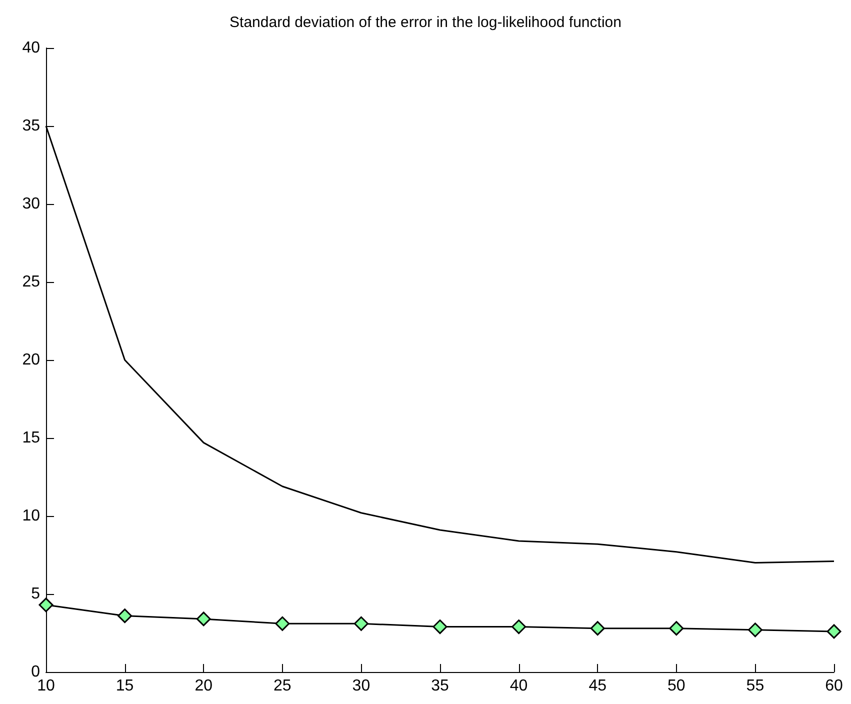 This screenshot has height=704, width=851. Describe the element at coordinates (203, 686) in the screenshot. I see `x-tick-label: 20` at that location.